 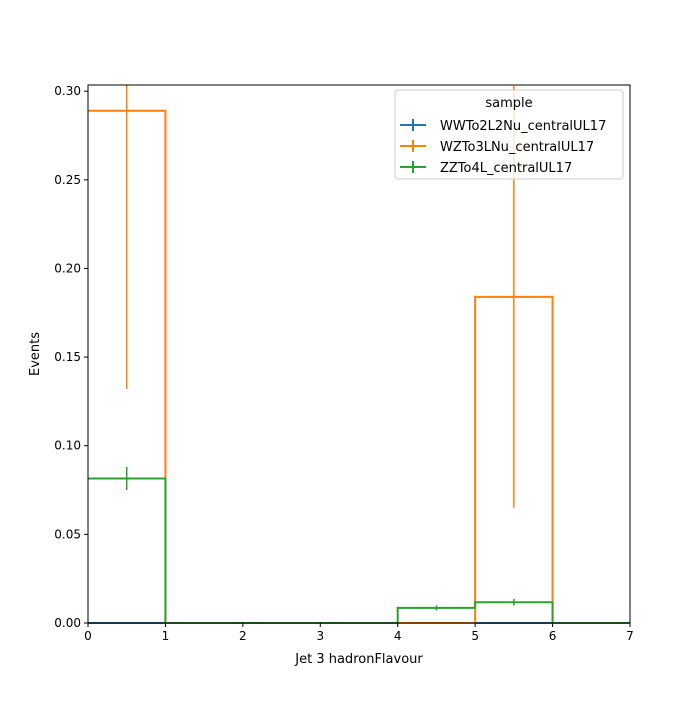 I want to click on legend-entry: WZTo3LNu_centralUL17, so click(x=497, y=147).